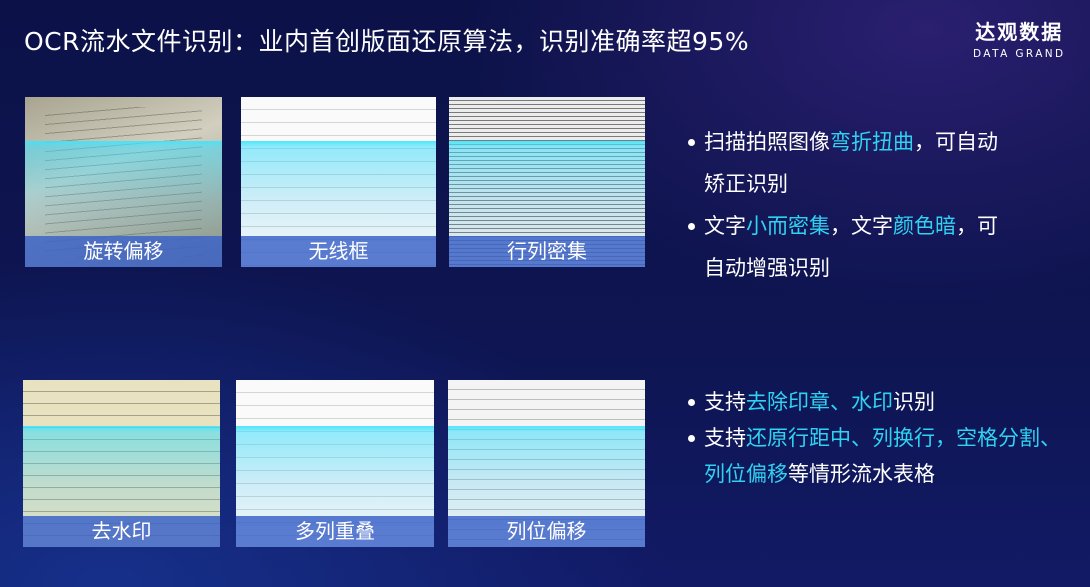  I want to click on bullet-item: 支持还原行距中、列换行，空格分割、列位偏移等情形流水表格, so click(874, 456).